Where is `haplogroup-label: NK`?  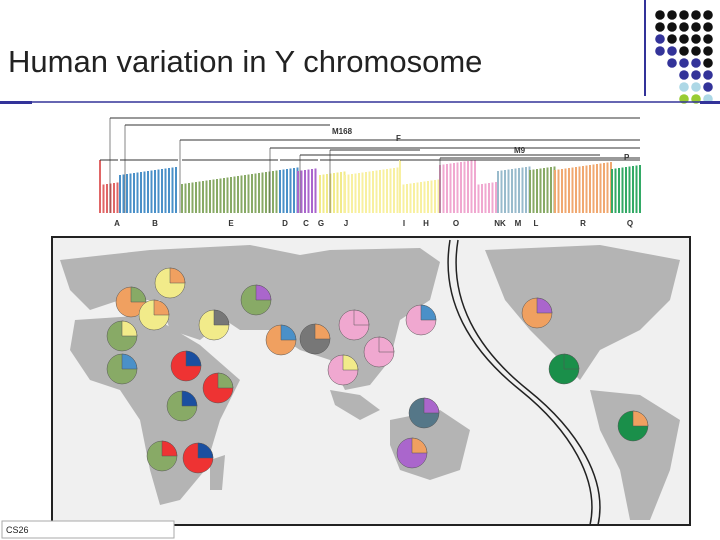 haplogroup-label: NK is located at coordinates (500, 223).